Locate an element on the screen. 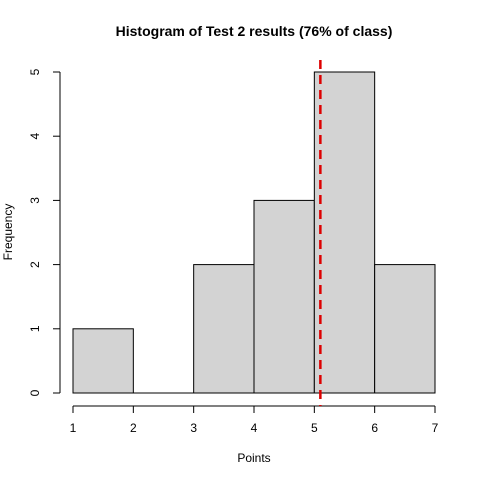 Image resolution: width=480 pixels, height=480 pixels. x-axis: 1 2 3 4 5 6 7 is located at coordinates (254, 420).